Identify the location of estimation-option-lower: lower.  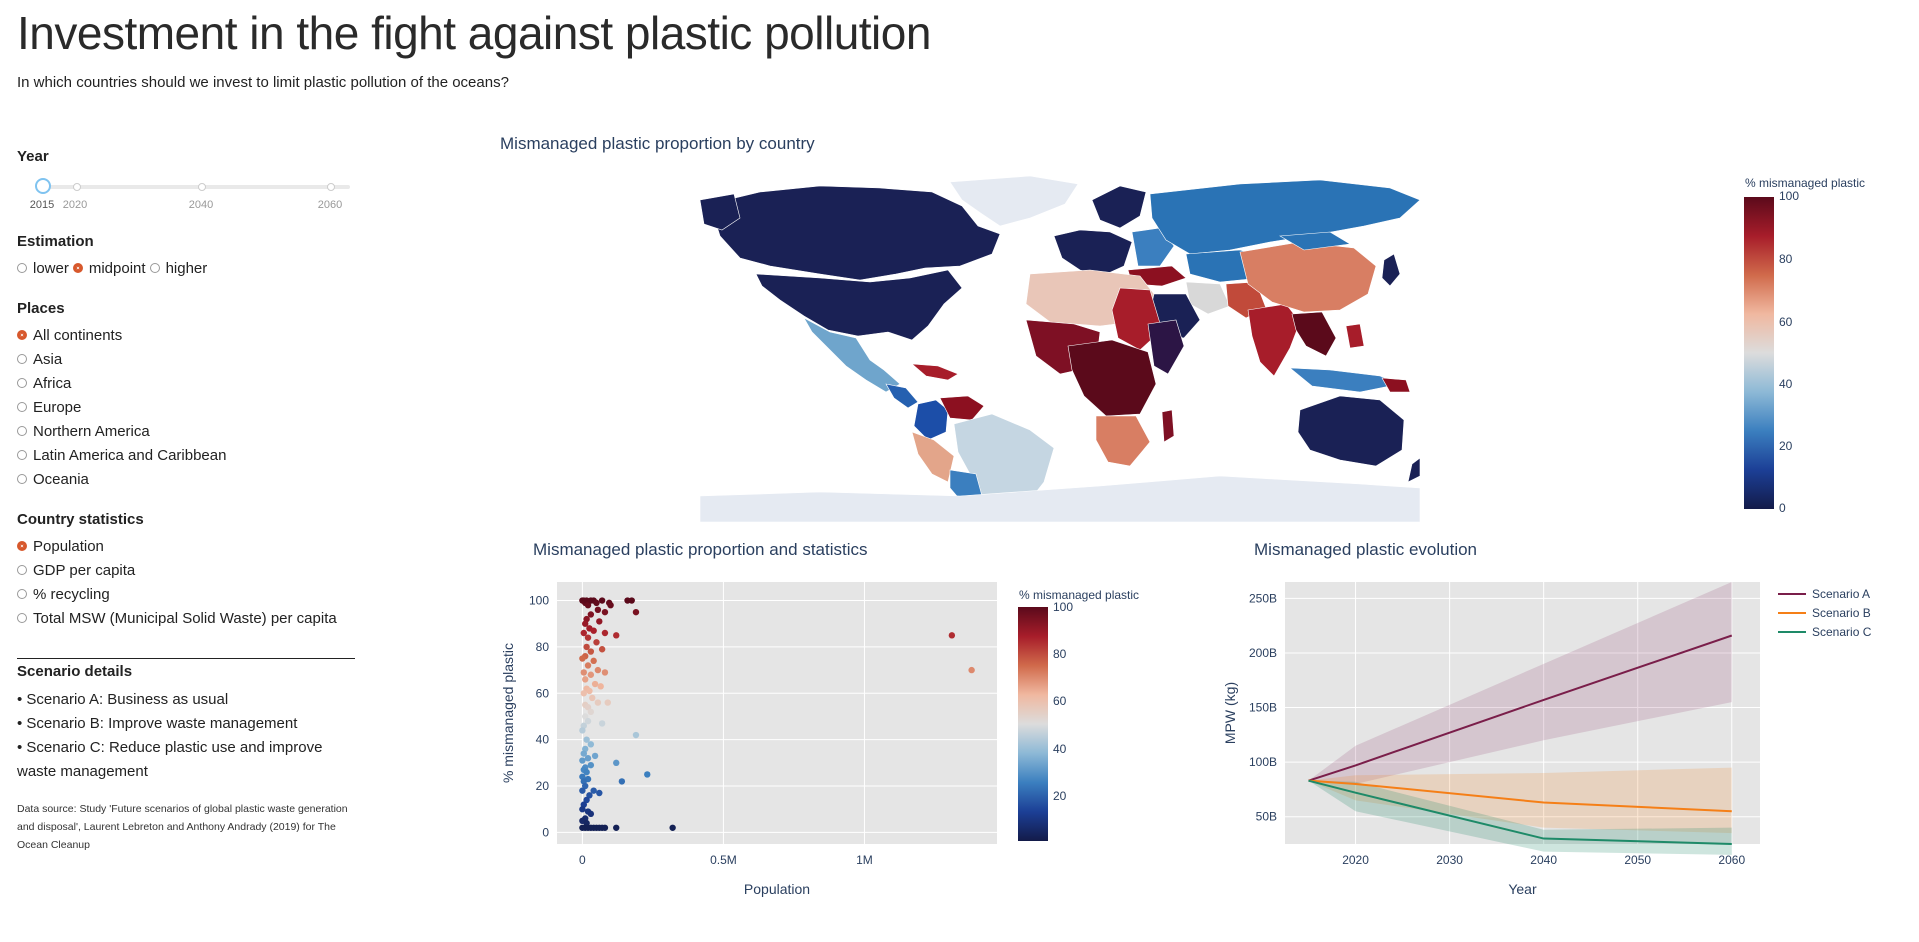
(43, 268).